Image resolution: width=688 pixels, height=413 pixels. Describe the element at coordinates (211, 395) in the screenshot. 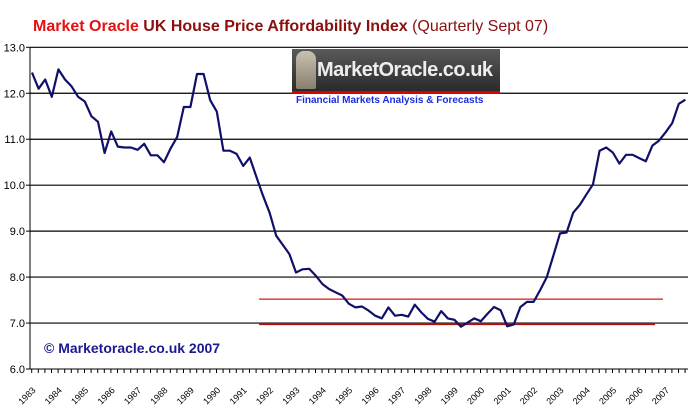

I see `x-tick-label: 1990` at that location.